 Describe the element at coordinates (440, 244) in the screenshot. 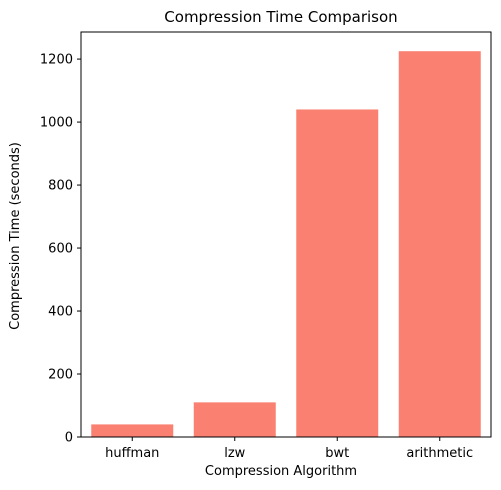

I see `bar-arithmetic` at that location.